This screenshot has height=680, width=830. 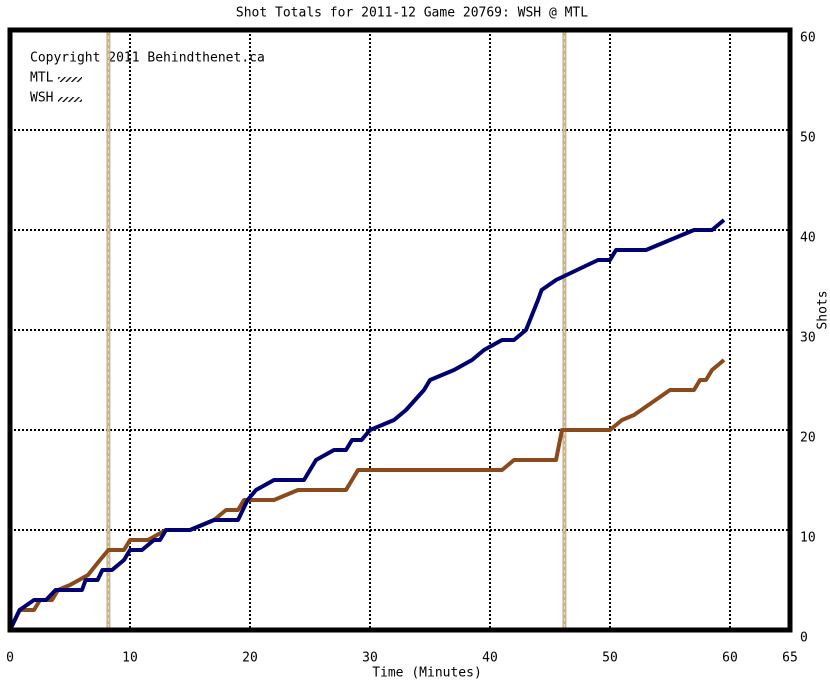 What do you see at coordinates (804, 638) in the screenshot?
I see `y-tick-label: 0` at bounding box center [804, 638].